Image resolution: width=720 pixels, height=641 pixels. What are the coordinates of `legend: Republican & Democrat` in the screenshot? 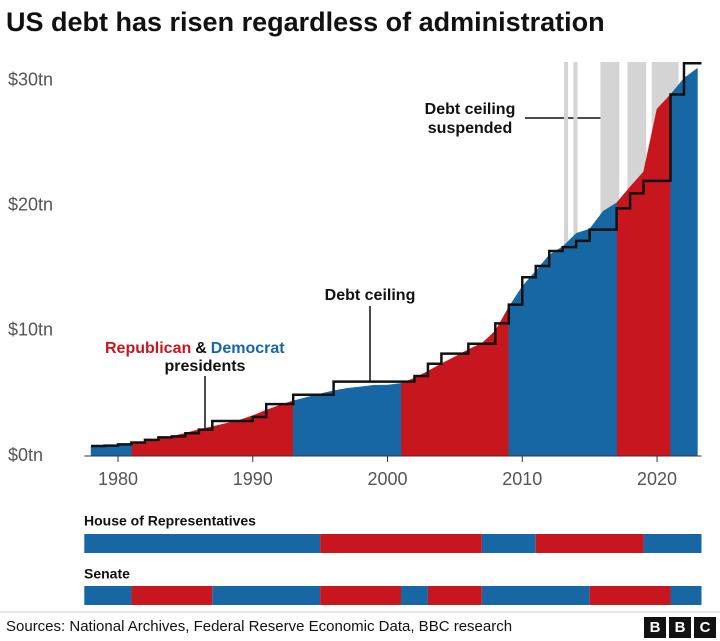 It's located at (195, 348).